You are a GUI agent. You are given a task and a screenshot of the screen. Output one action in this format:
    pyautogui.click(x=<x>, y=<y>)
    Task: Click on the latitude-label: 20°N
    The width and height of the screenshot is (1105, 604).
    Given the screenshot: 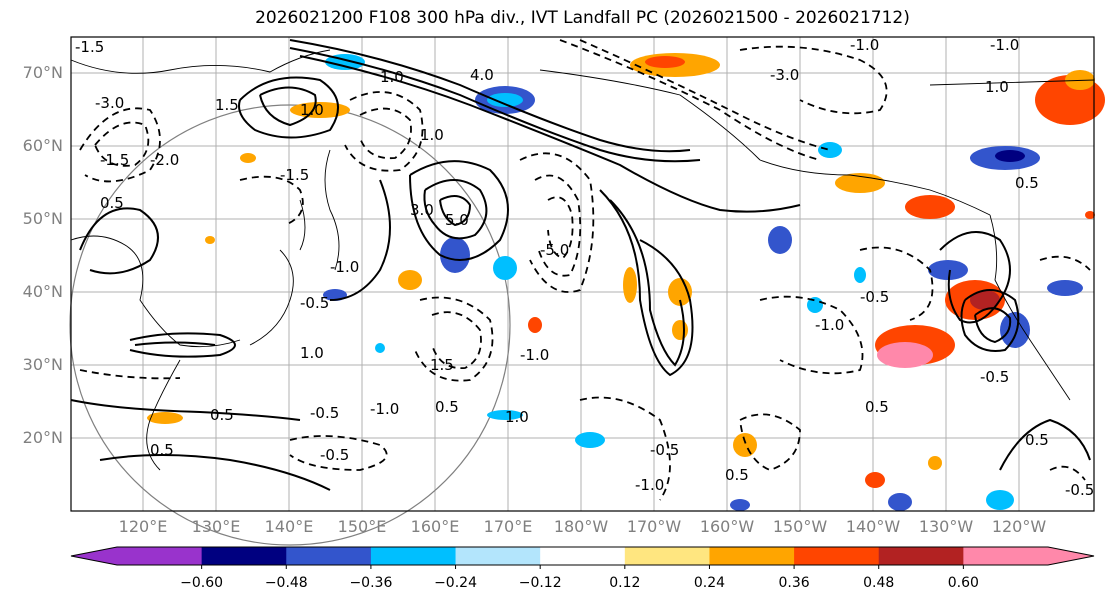 What is the action you would take?
    pyautogui.click(x=42, y=437)
    